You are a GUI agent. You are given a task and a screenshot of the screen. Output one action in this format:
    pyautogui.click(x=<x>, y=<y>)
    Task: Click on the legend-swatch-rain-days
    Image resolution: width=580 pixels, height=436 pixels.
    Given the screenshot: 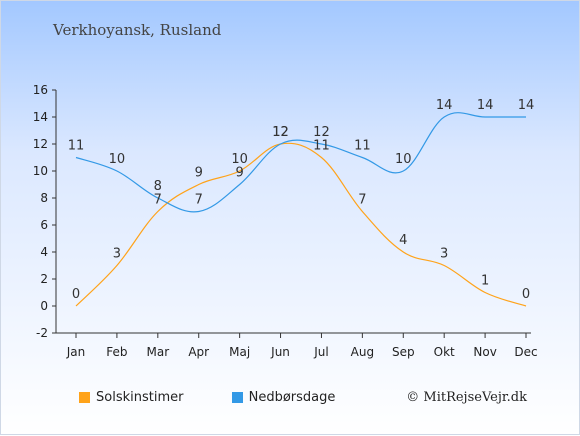 What is the action you would take?
    pyautogui.click(x=237, y=397)
    